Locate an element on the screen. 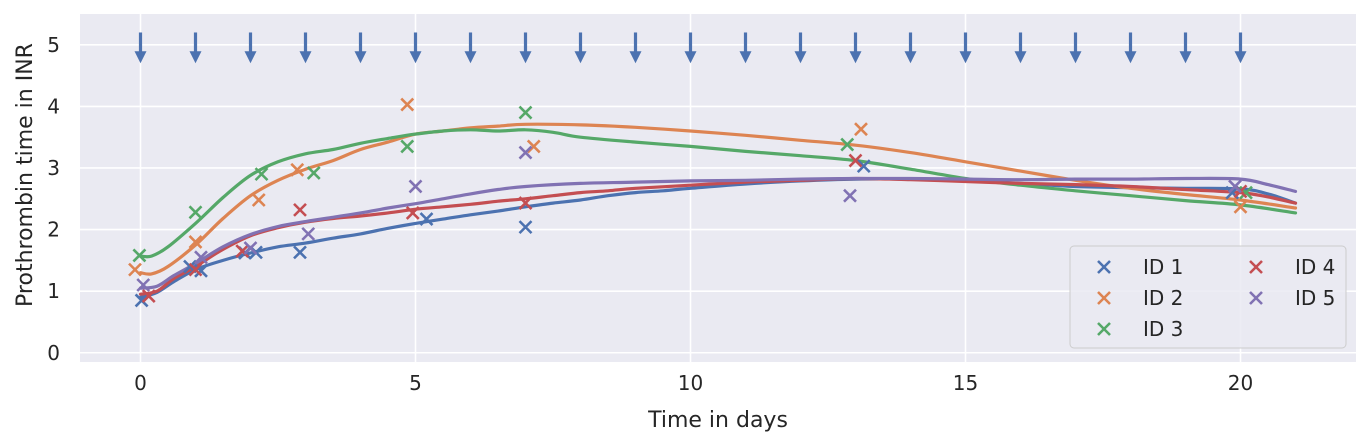  y-tick-label: 2 is located at coordinates (53, 230).